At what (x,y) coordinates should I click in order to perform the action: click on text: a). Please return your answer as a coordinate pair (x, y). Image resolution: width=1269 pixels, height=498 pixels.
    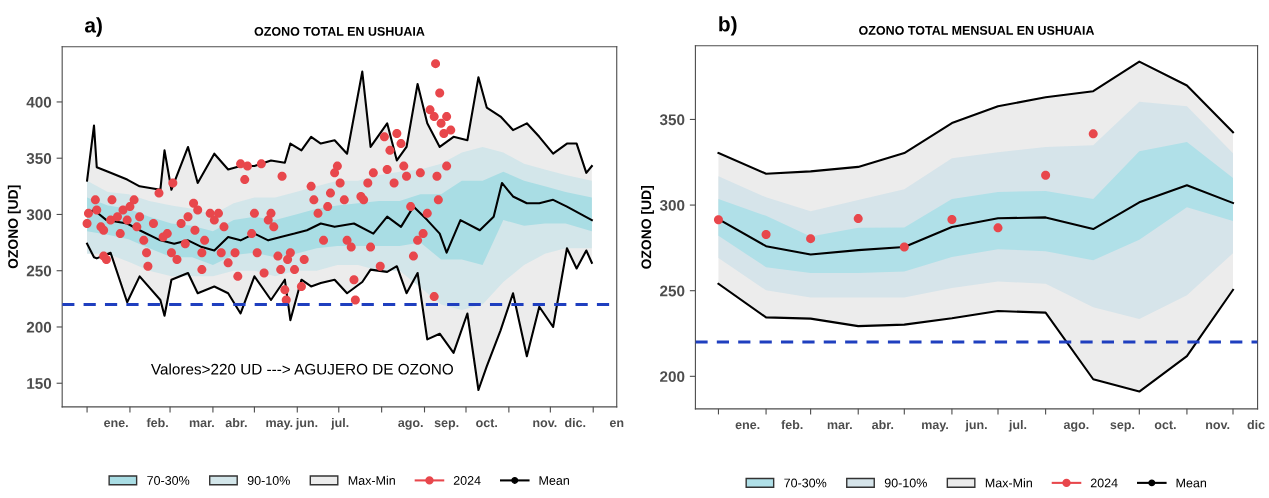
    Looking at the image, I should click on (93, 27).